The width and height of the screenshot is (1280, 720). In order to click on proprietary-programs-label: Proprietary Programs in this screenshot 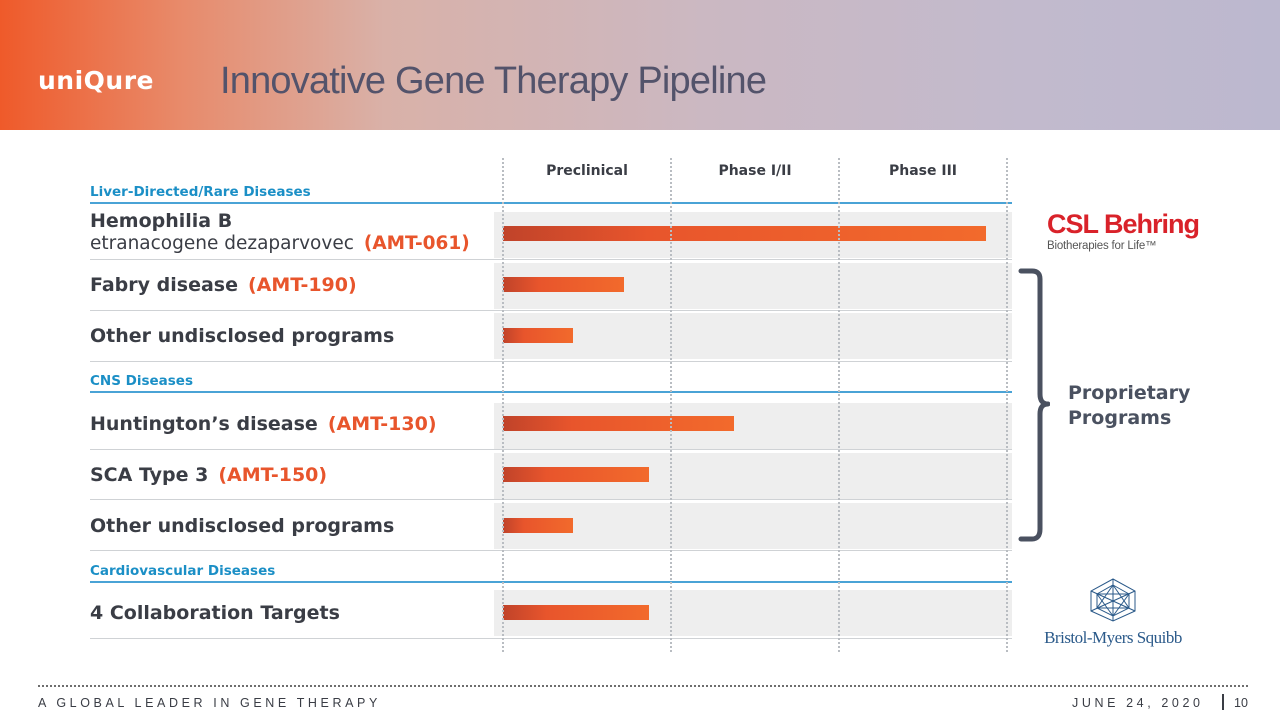, I will do `click(1129, 406)`.